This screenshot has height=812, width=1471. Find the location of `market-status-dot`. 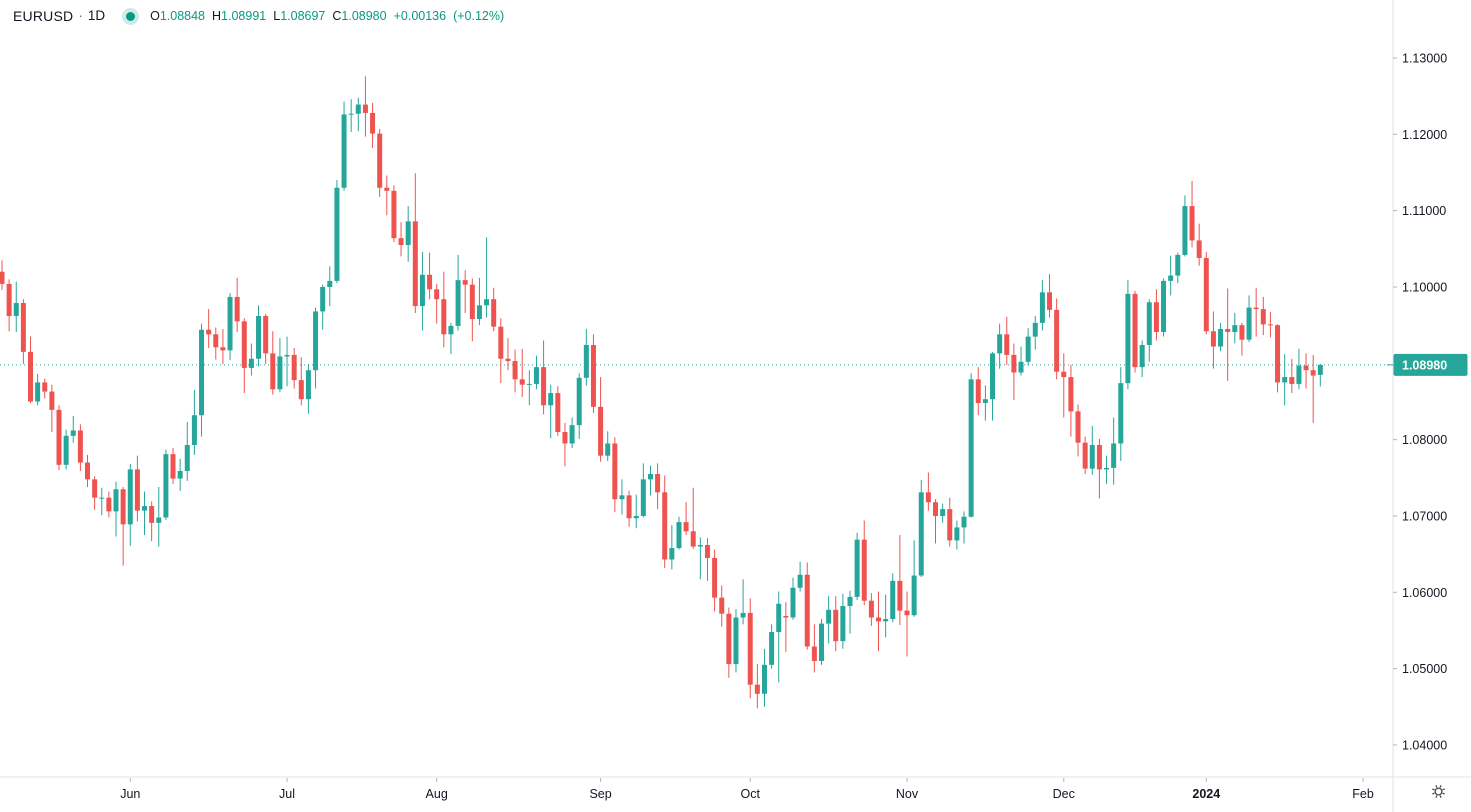

market-status-dot is located at coordinates (131, 16).